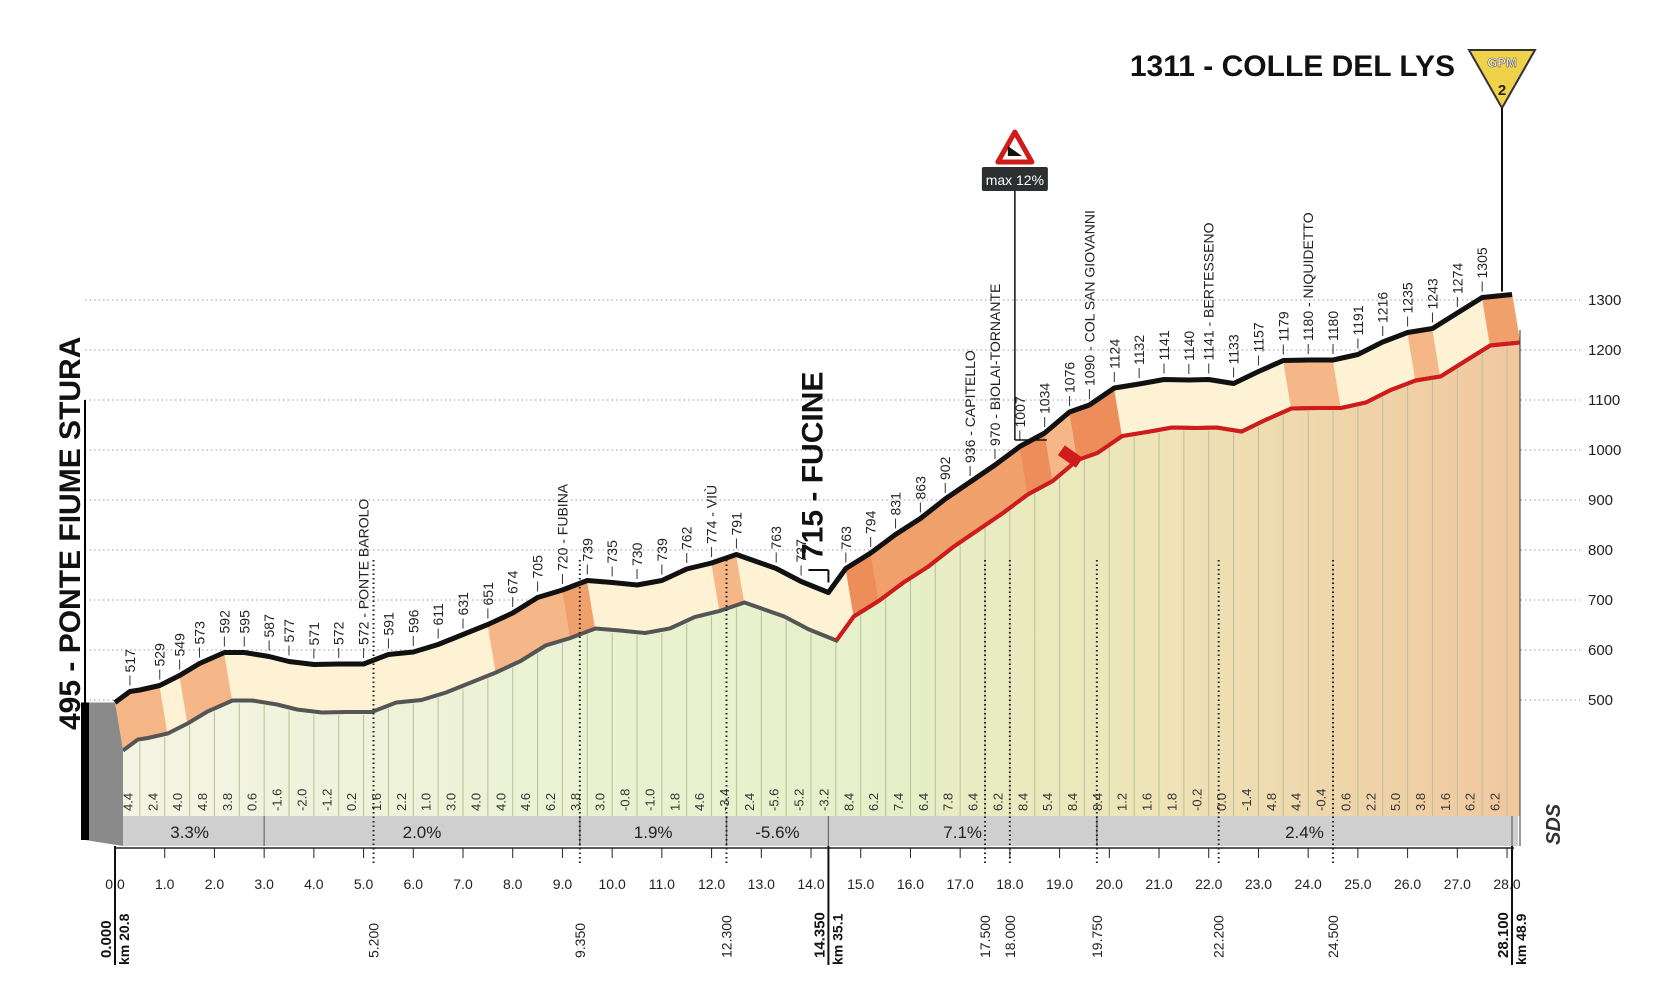 The height and width of the screenshot is (1007, 1660). Describe the element at coordinates (351, 802) in the screenshot. I see `segment-gradient-label: 0.2` at that location.